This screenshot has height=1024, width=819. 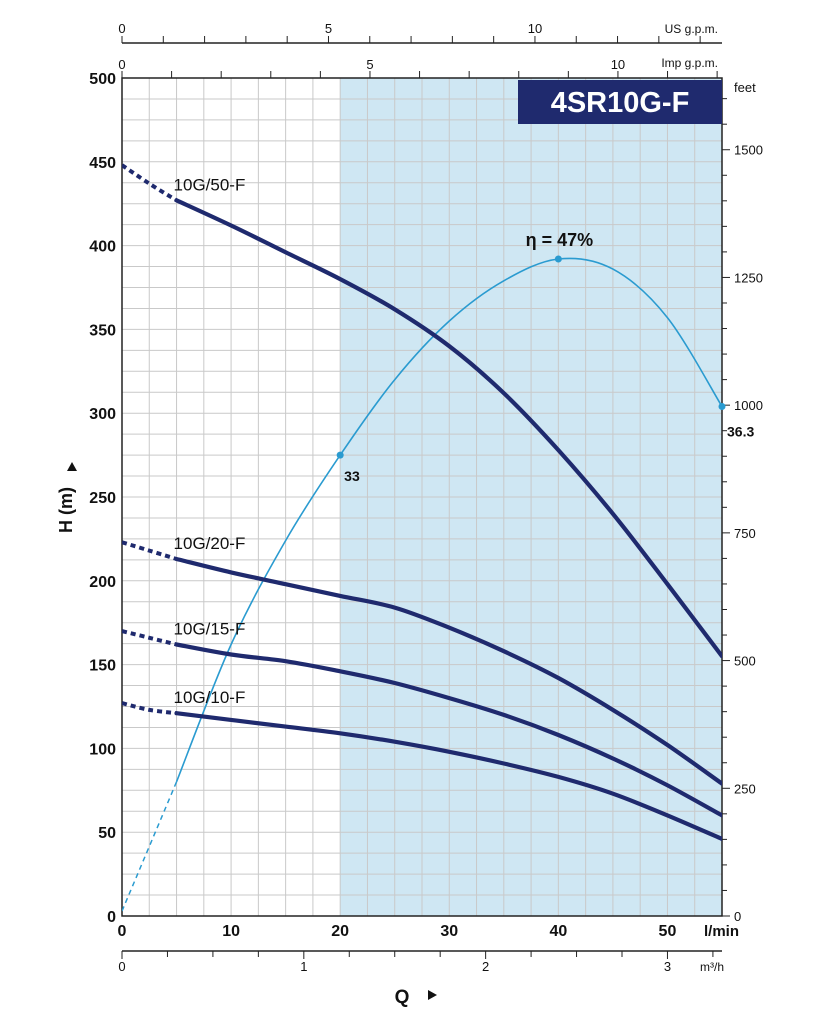 What do you see at coordinates (210, 628) in the screenshot?
I see `series-label: 10G/15-F` at bounding box center [210, 628].